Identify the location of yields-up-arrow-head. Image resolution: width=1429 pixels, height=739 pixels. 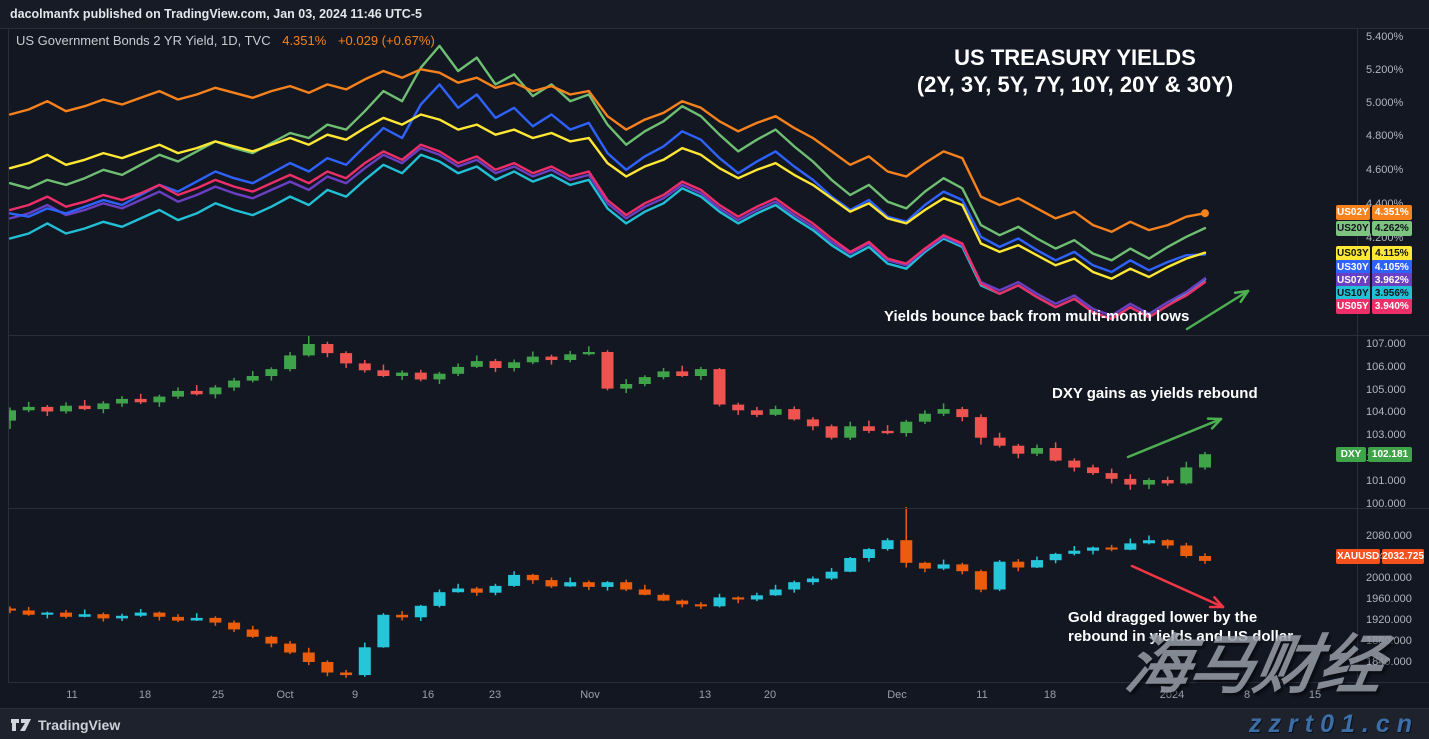
(1244, 296).